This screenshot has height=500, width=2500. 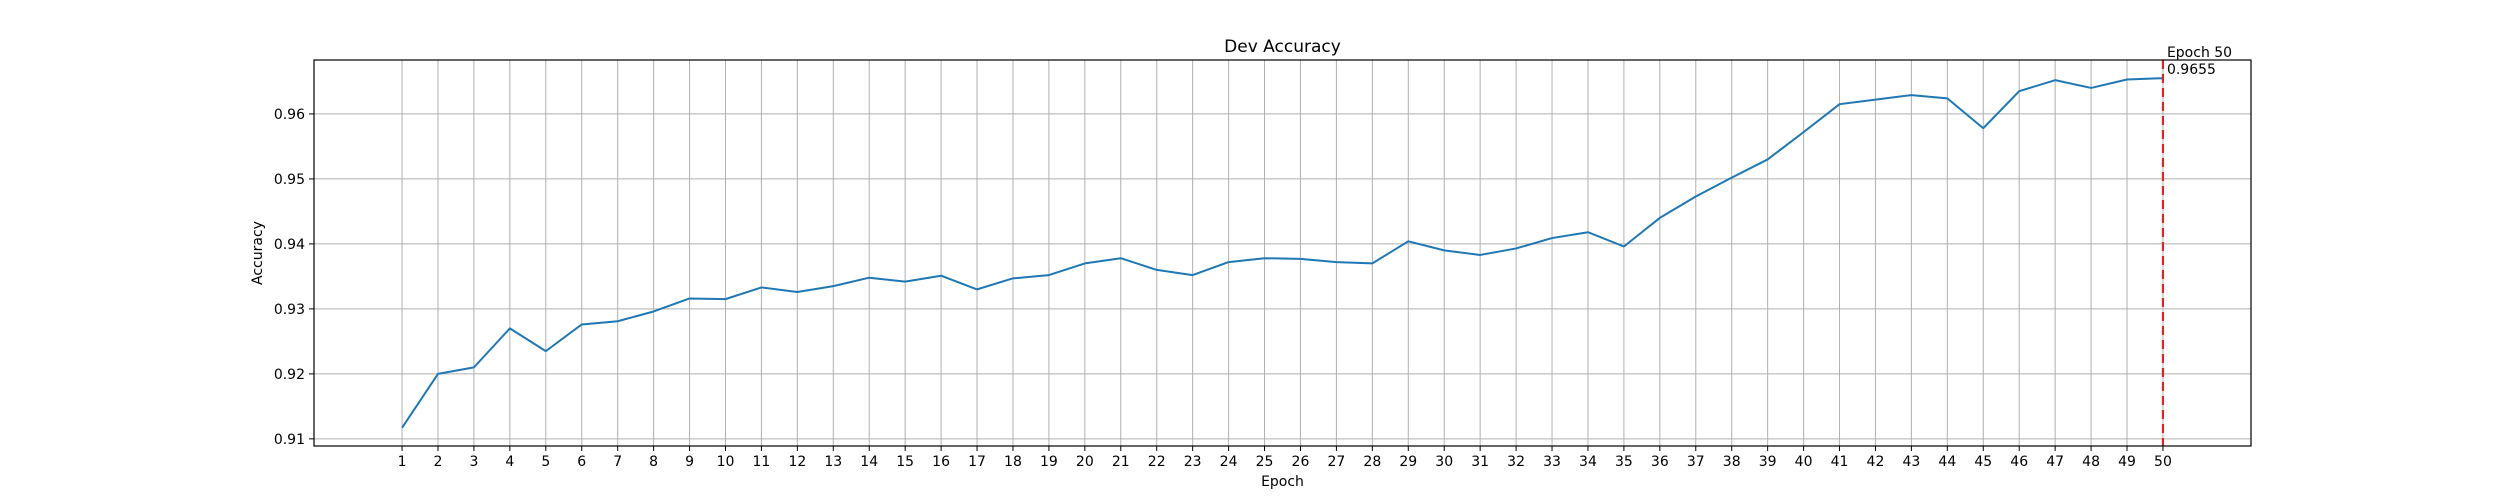 What do you see at coordinates (473, 462) in the screenshot?
I see `x-tick-label: 3` at bounding box center [473, 462].